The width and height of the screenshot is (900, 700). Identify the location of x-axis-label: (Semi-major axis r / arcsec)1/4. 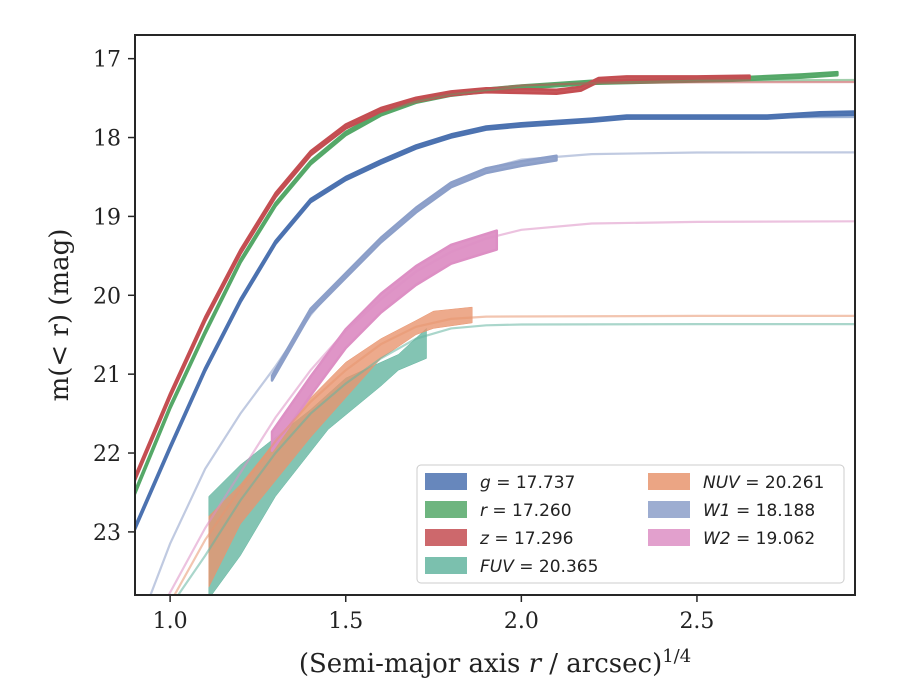
(495, 662).